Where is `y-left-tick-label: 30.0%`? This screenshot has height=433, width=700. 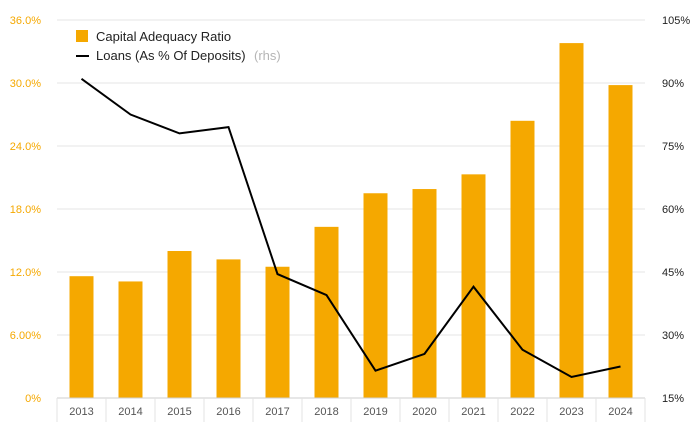
y-left-tick-label: 30.0% is located at coordinates (25, 84).